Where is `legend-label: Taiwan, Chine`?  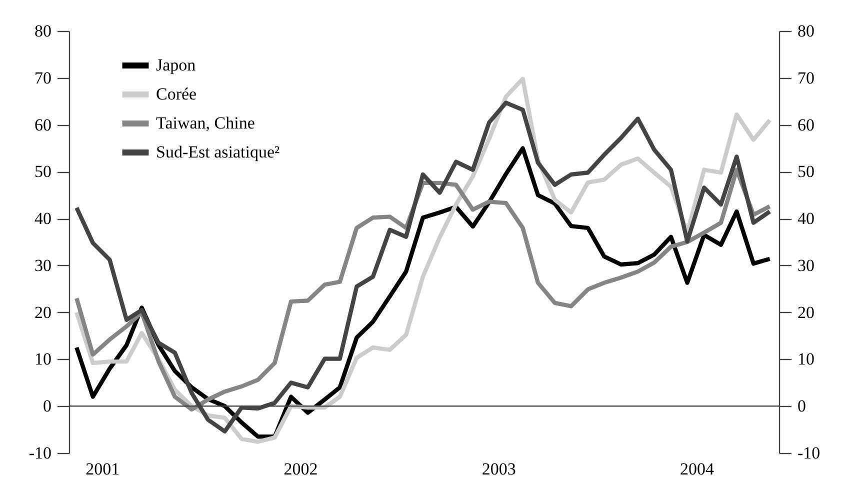
legend-label: Taiwan, Chine is located at coordinates (205, 123).